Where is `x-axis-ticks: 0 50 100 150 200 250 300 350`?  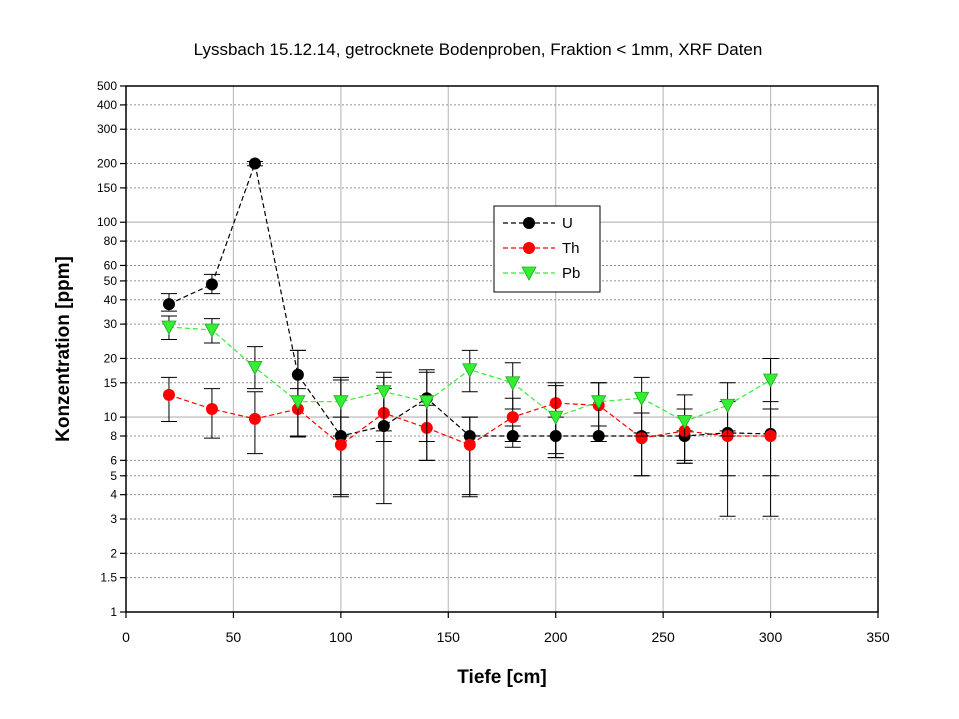 x-axis-ticks: 0 50 100 150 200 250 300 350 is located at coordinates (506, 628).